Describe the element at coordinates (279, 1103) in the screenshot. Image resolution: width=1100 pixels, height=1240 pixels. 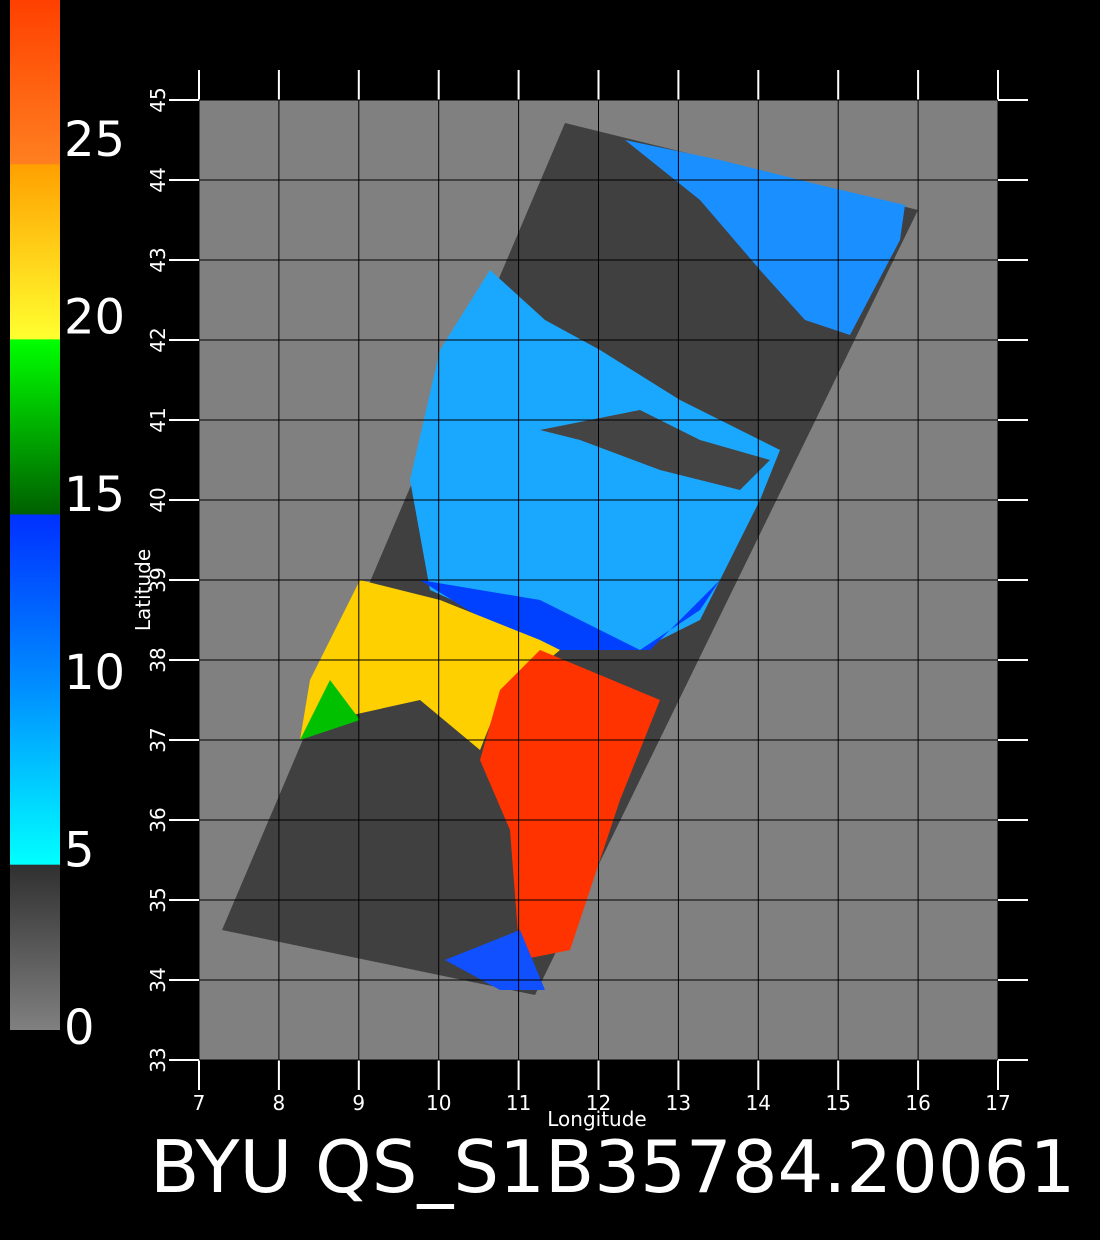
I see `x-tick-label: 8` at that location.